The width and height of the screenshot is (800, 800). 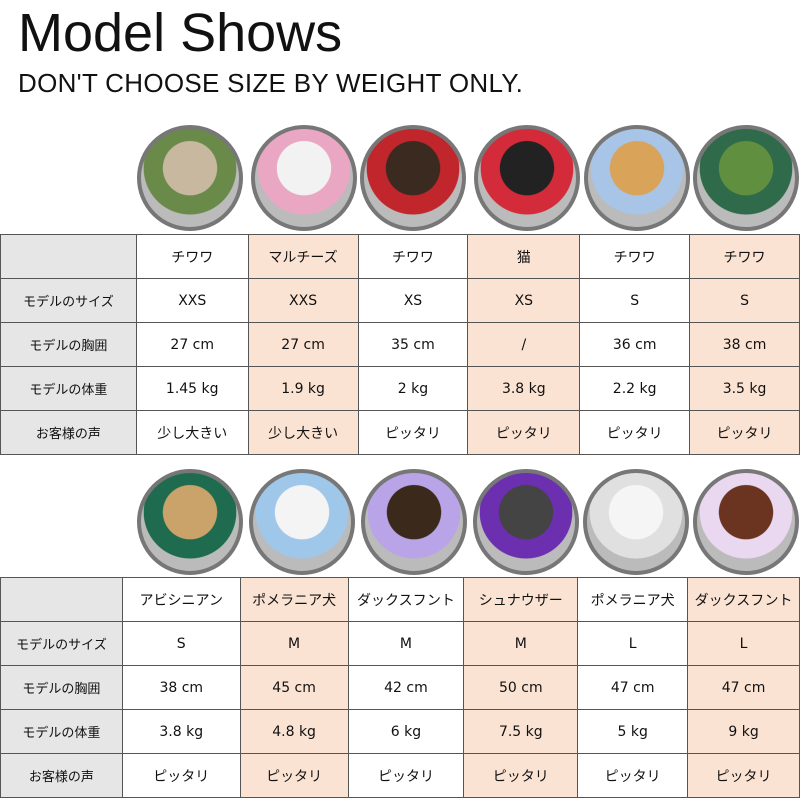 What do you see at coordinates (633, 731) in the screenshot?
I see `weight-cell: 5 kg` at bounding box center [633, 731].